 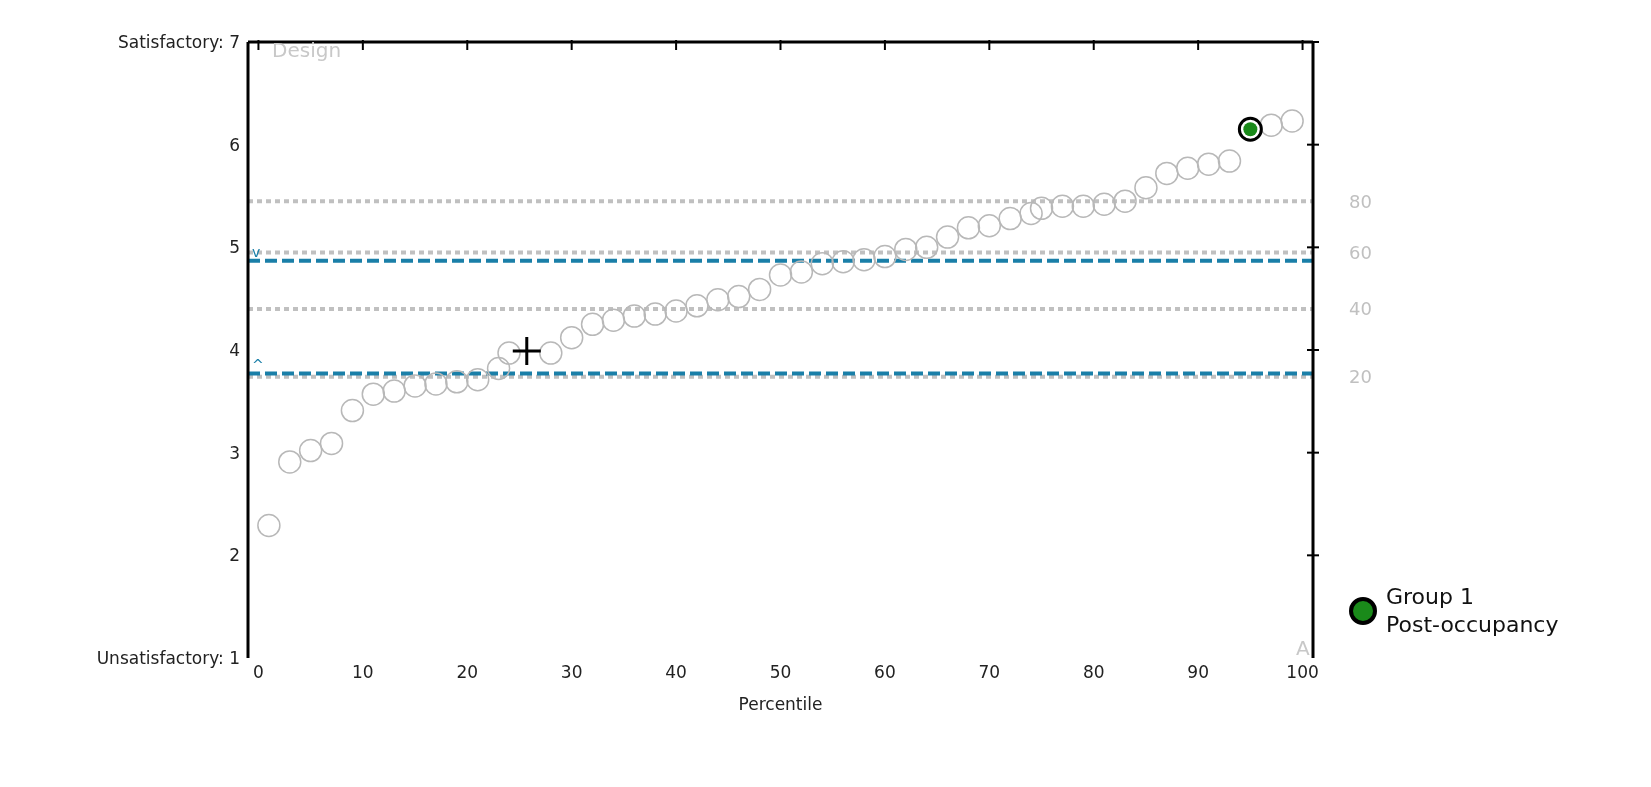 What do you see at coordinates (780, 704) in the screenshot?
I see `x-axis-title: Percentile` at bounding box center [780, 704].